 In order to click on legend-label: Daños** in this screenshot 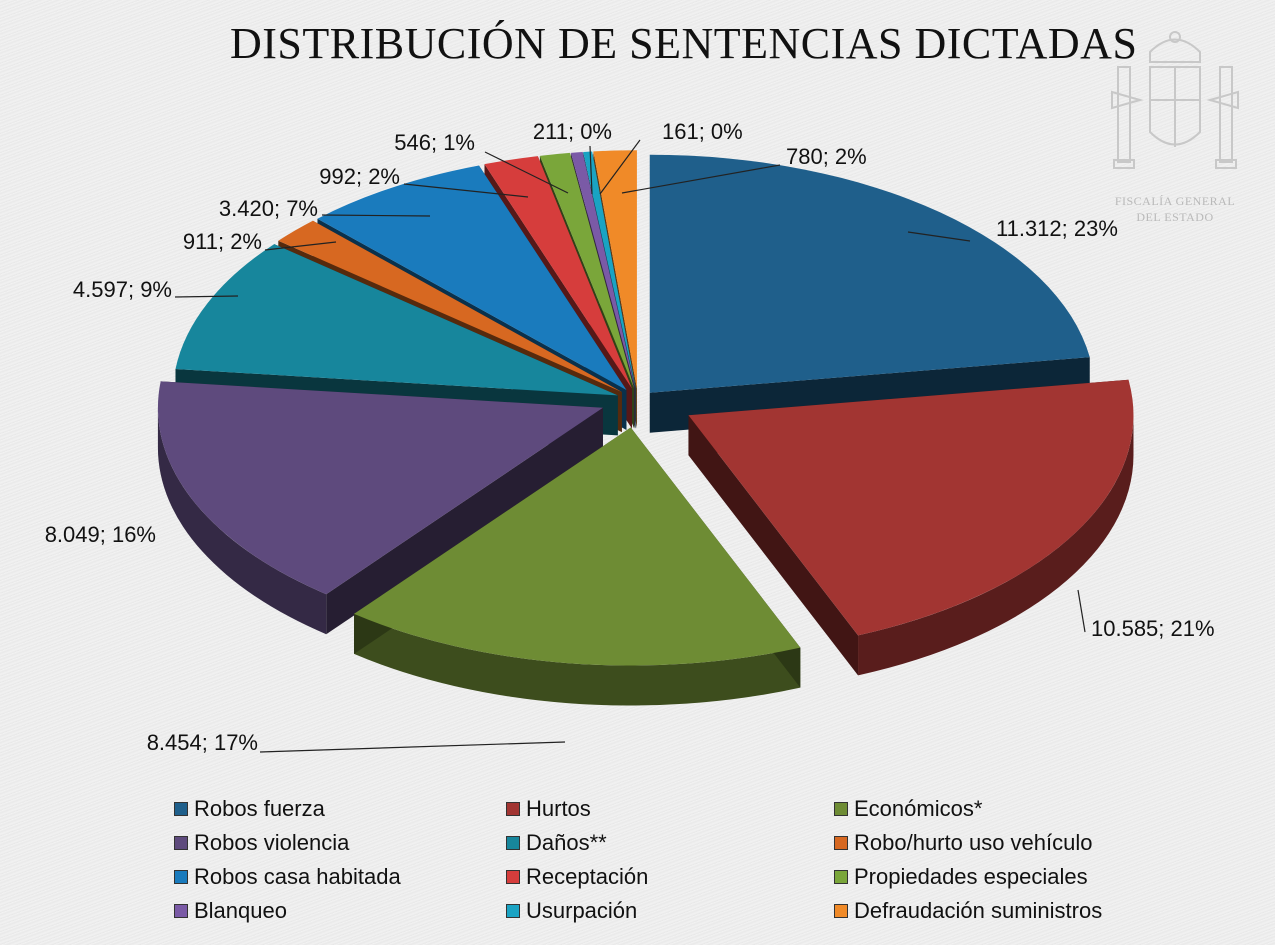, I will do `click(566, 842)`.